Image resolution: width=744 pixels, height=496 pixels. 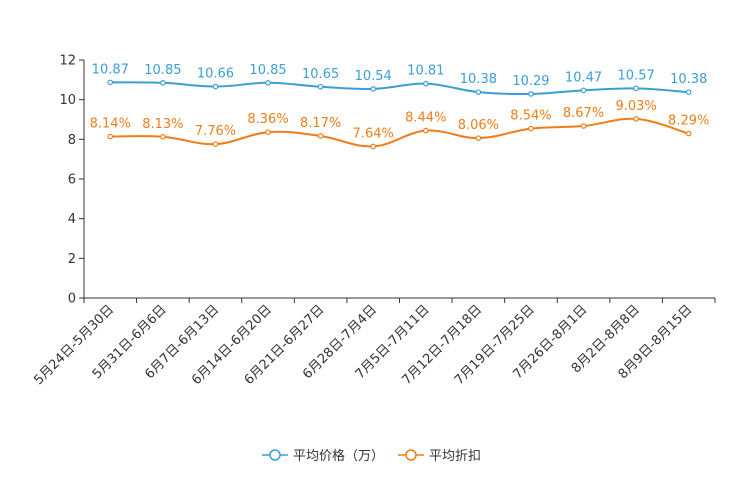 I want to click on series-1-line, so click(x=399, y=88).